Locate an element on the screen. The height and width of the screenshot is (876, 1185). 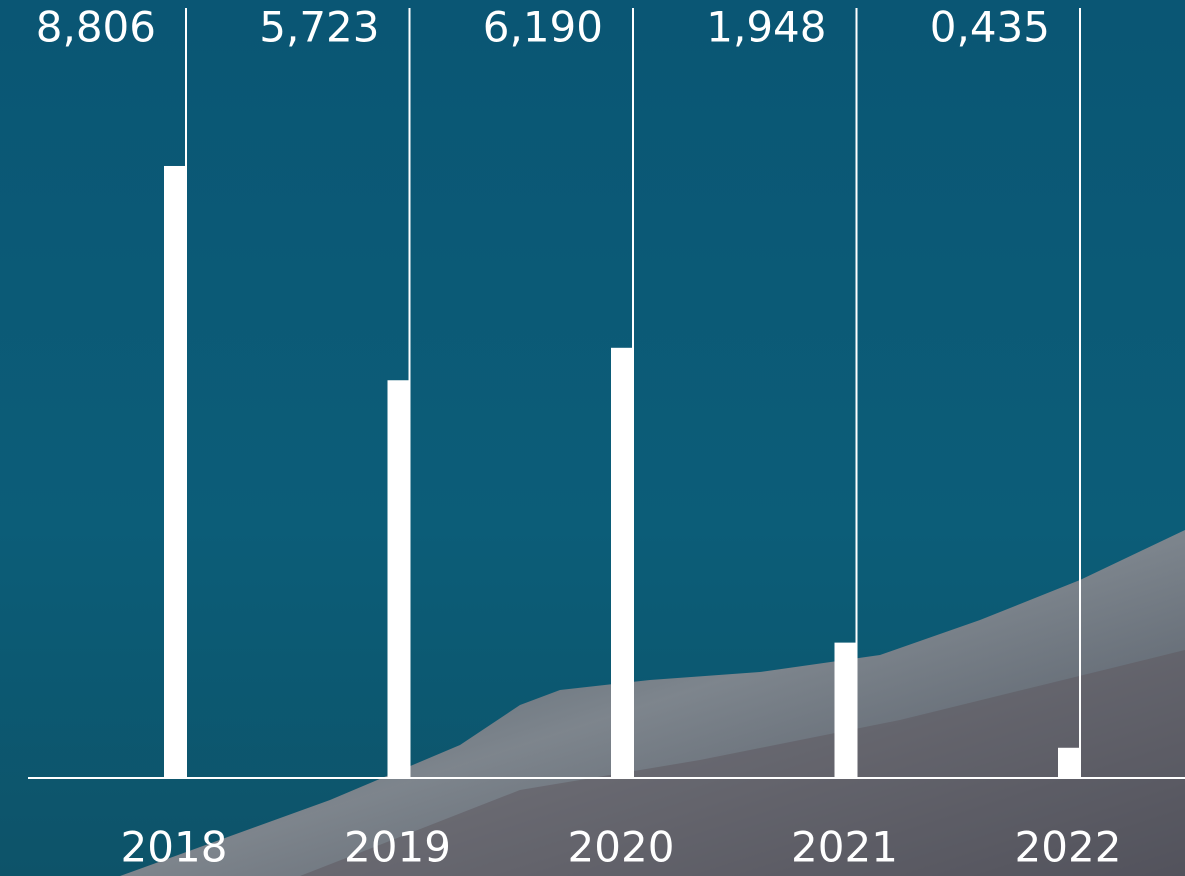
value-label: 5,723 is located at coordinates (319, 27).